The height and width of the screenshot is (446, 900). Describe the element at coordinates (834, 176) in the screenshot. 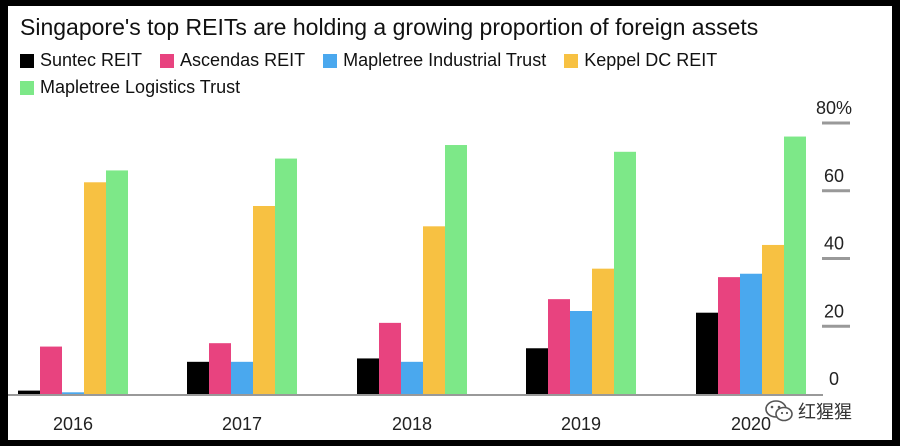

I see `y-tick-label: 60` at that location.